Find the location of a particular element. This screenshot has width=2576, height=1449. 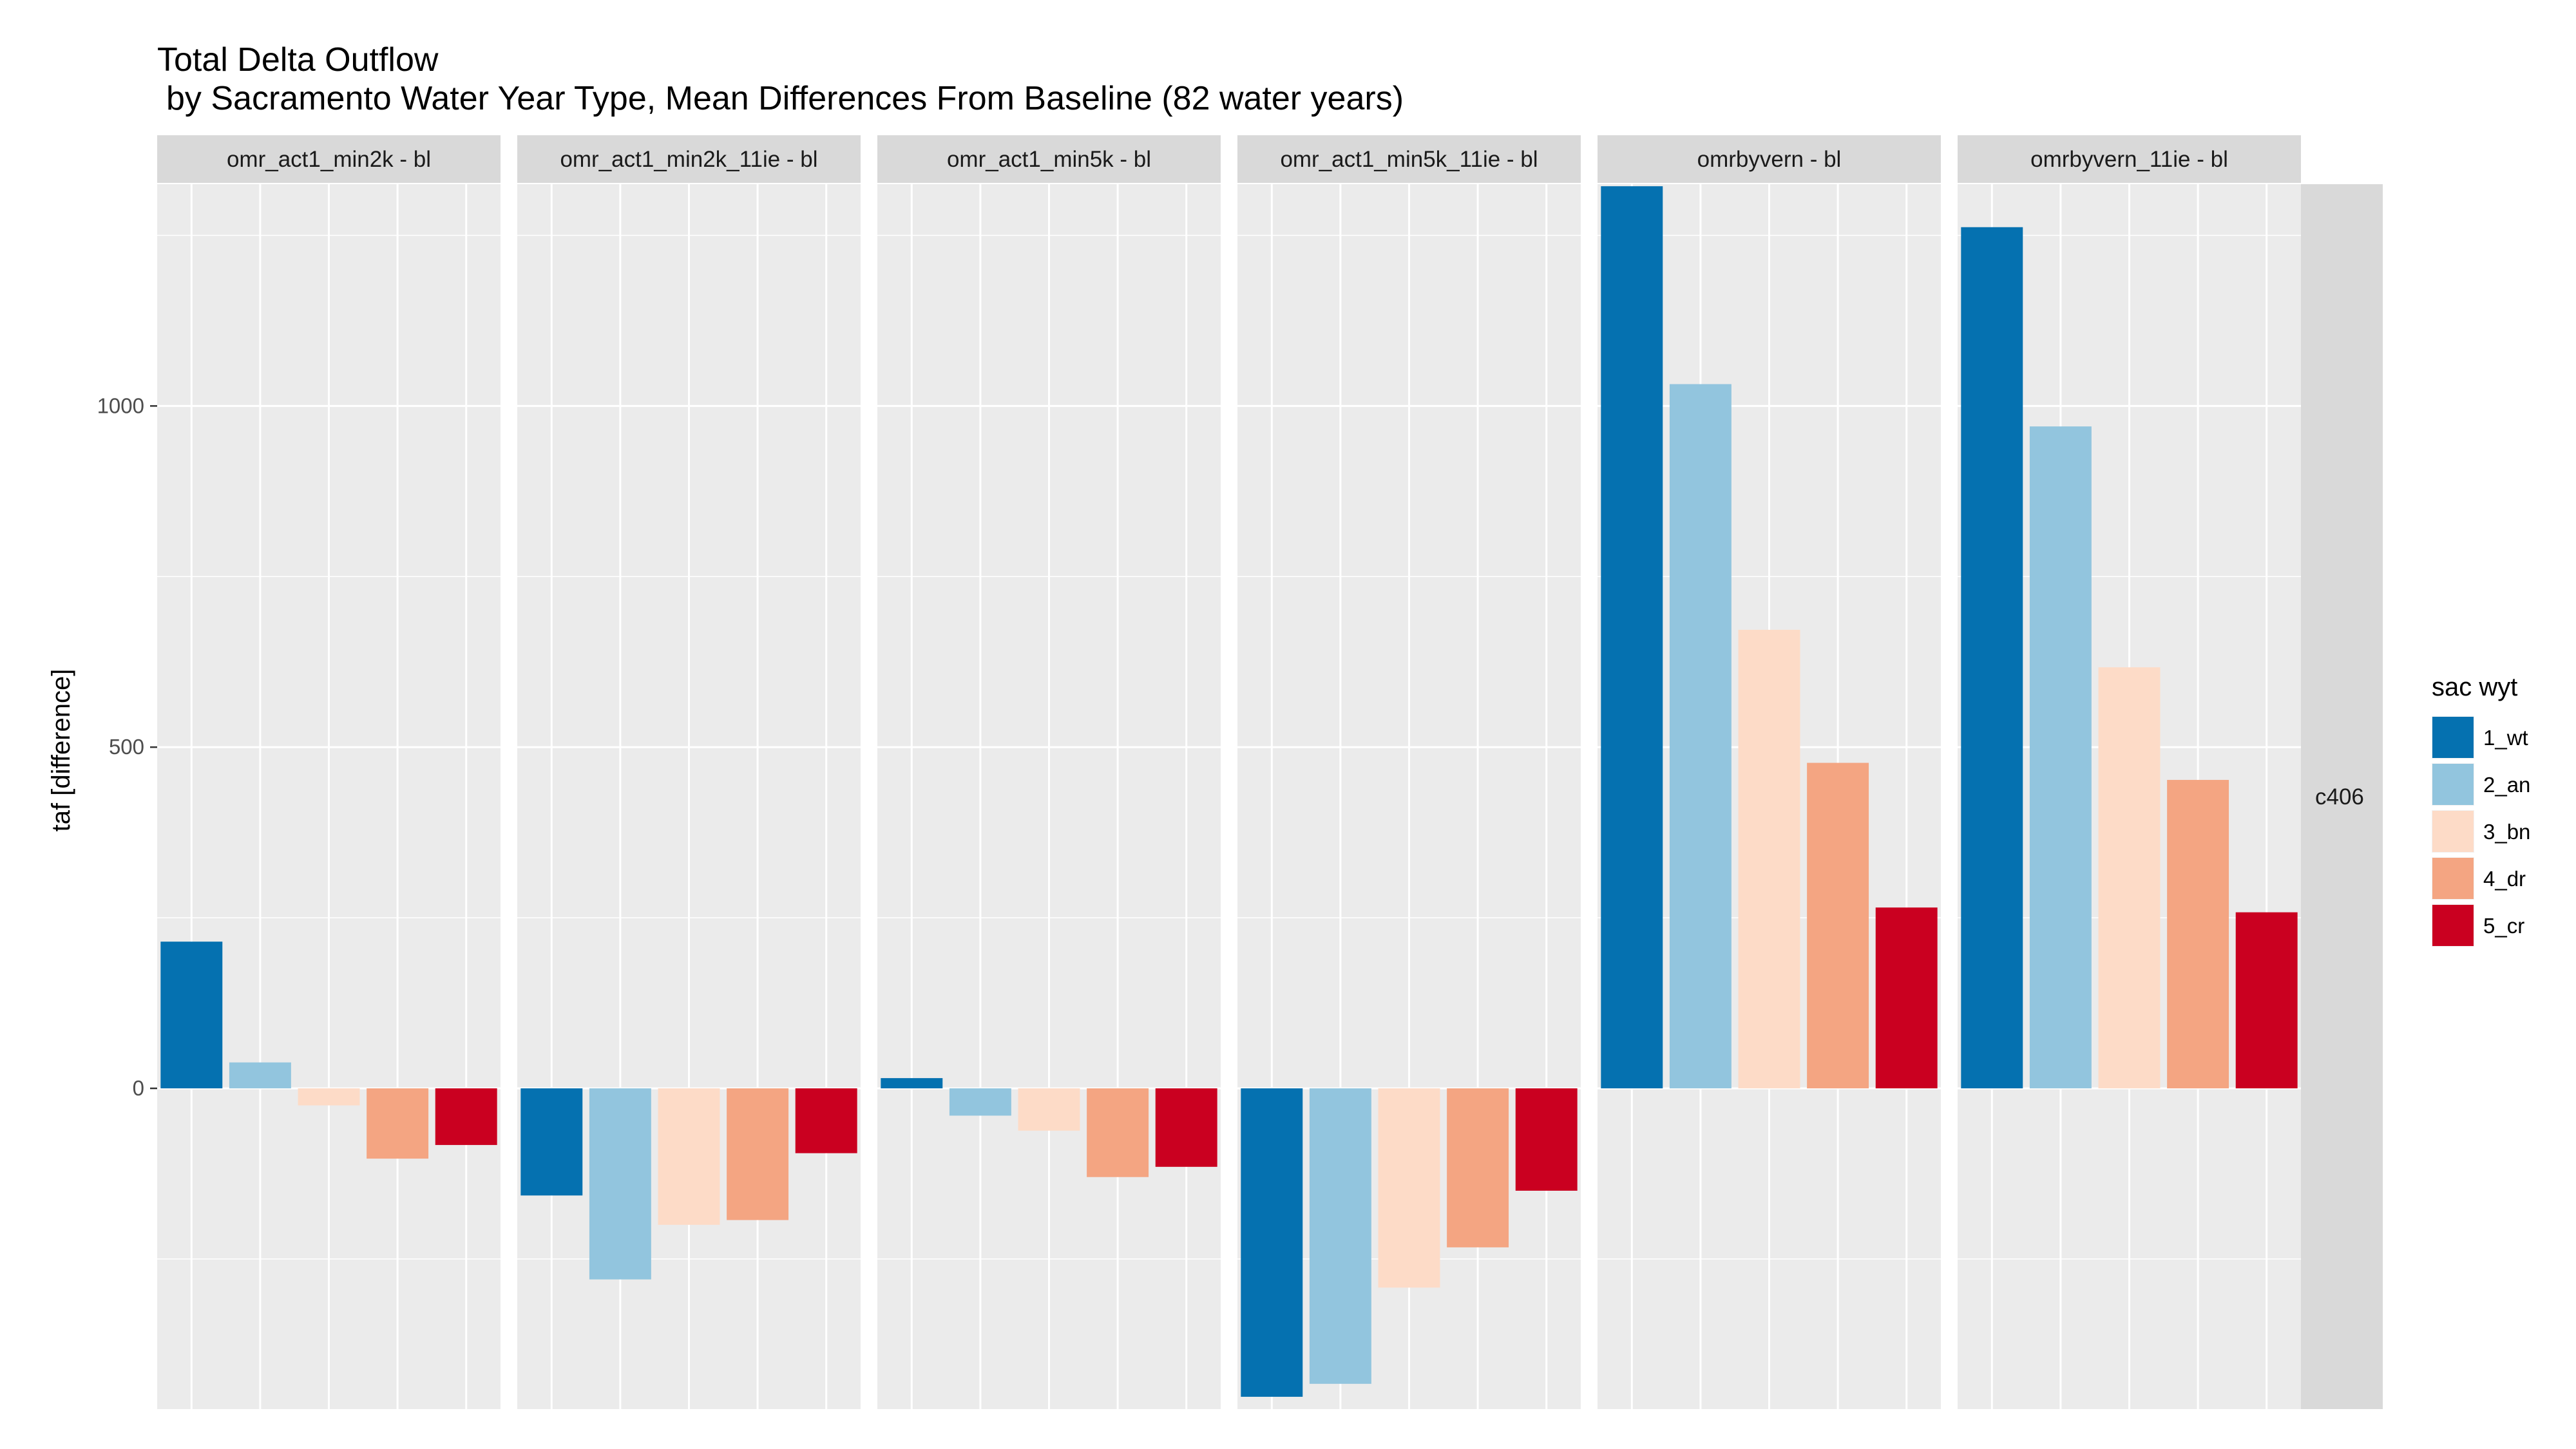

facet-panel: omrbyvern - bl is located at coordinates (1769, 772).